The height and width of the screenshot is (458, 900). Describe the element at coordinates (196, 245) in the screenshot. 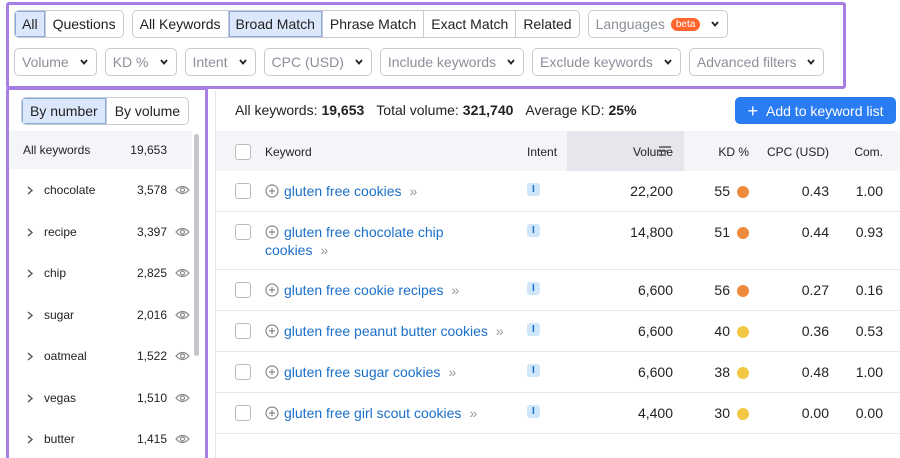

I see `scrollbar` at that location.